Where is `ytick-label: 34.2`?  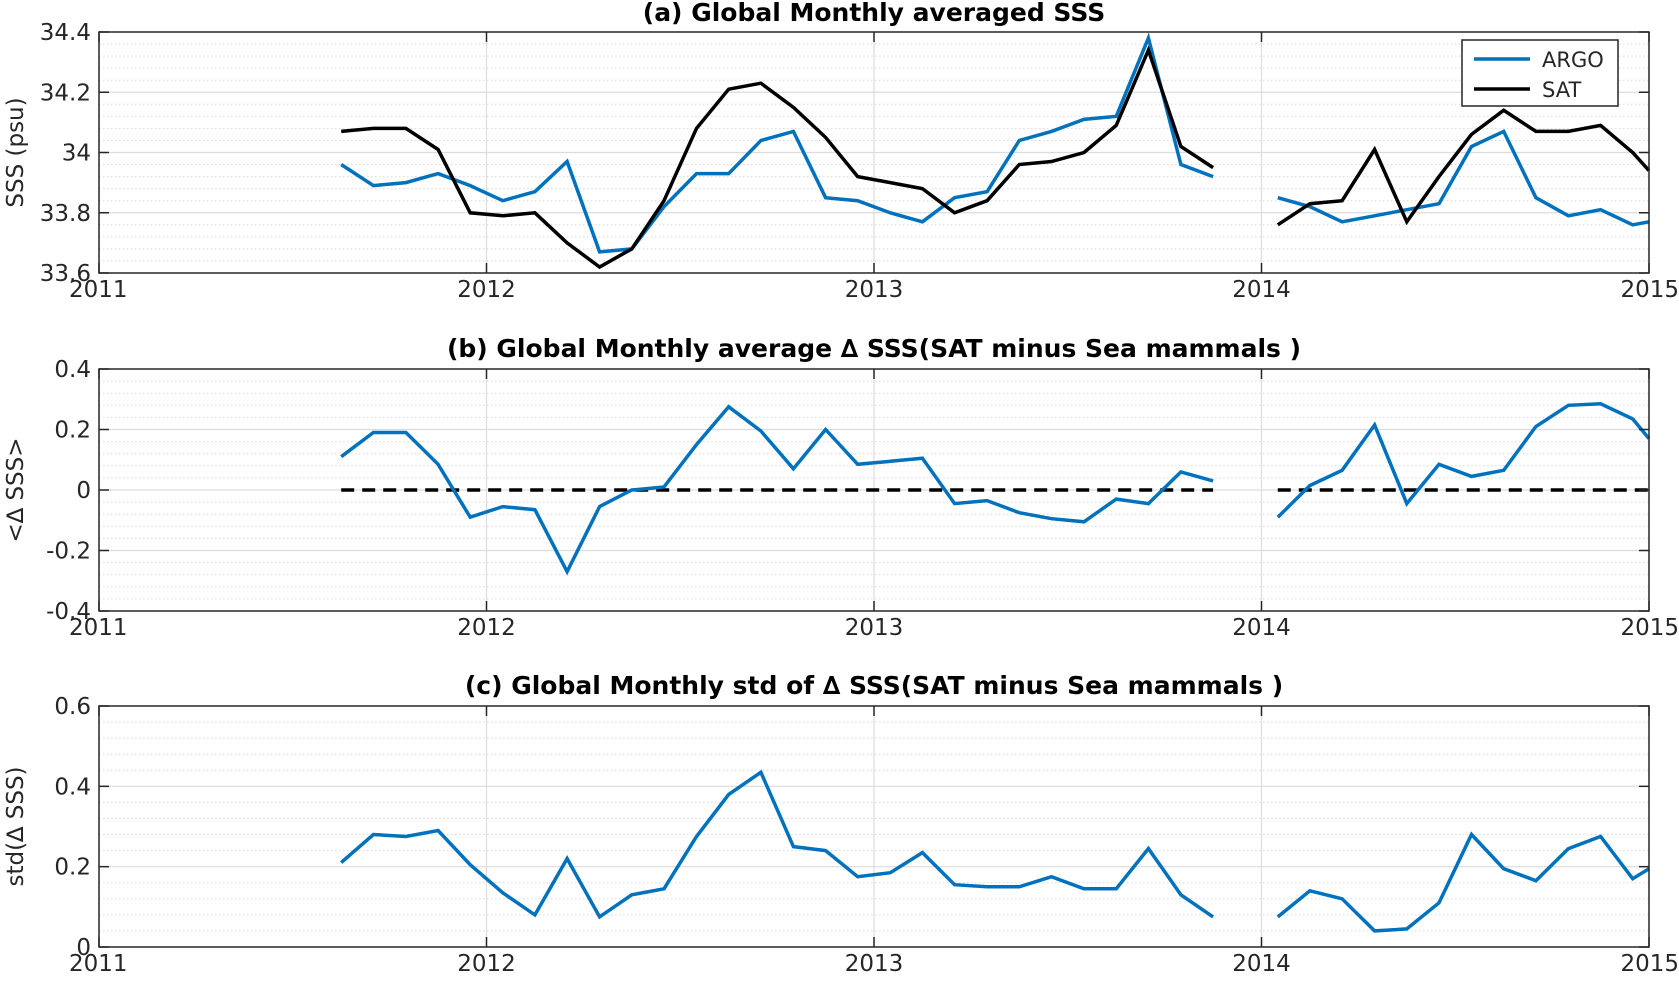
ytick-label: 34.2 is located at coordinates (65, 93).